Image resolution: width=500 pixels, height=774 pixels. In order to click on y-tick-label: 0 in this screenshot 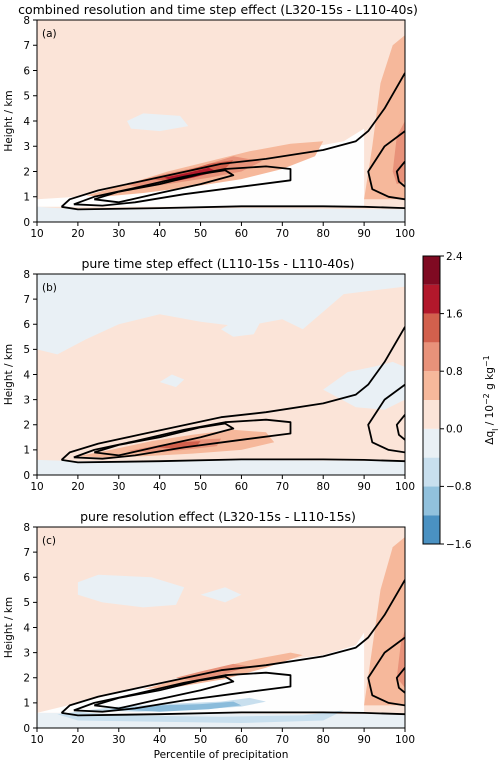, I will do `click(26, 729)`.